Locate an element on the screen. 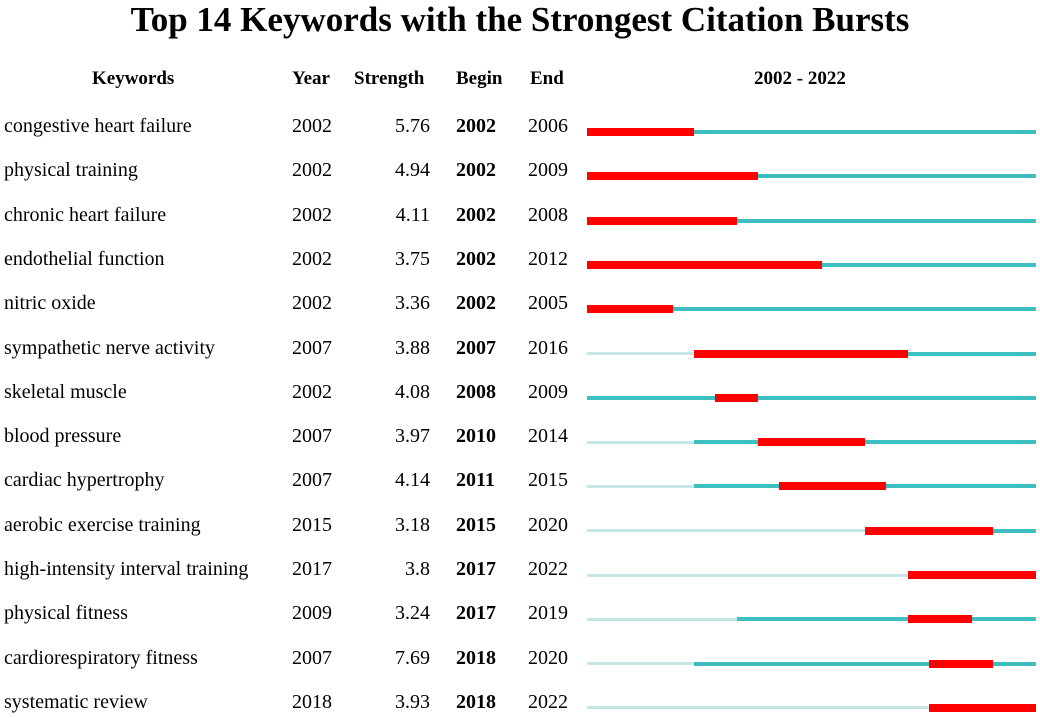  end-value: 2005 is located at coordinates (548, 303).